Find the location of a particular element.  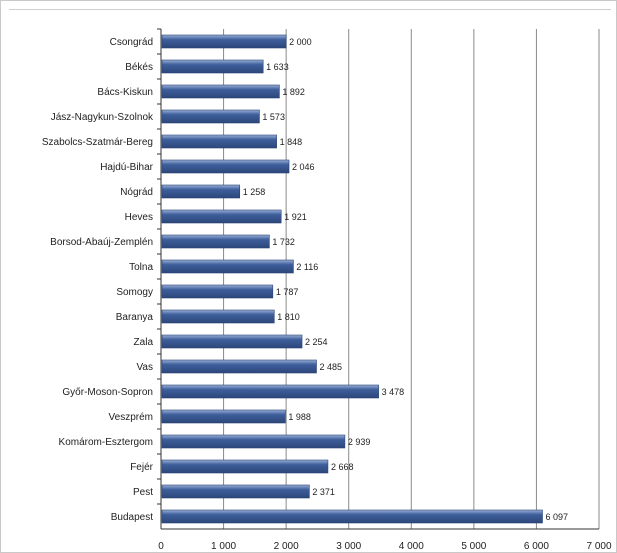

value-label: 2 668 is located at coordinates (342, 467).